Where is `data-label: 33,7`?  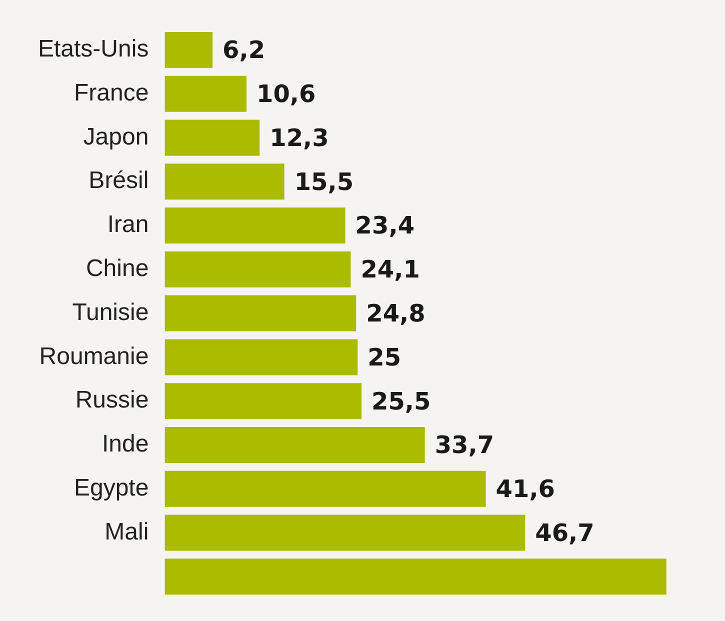 data-label: 33,7 is located at coordinates (464, 445).